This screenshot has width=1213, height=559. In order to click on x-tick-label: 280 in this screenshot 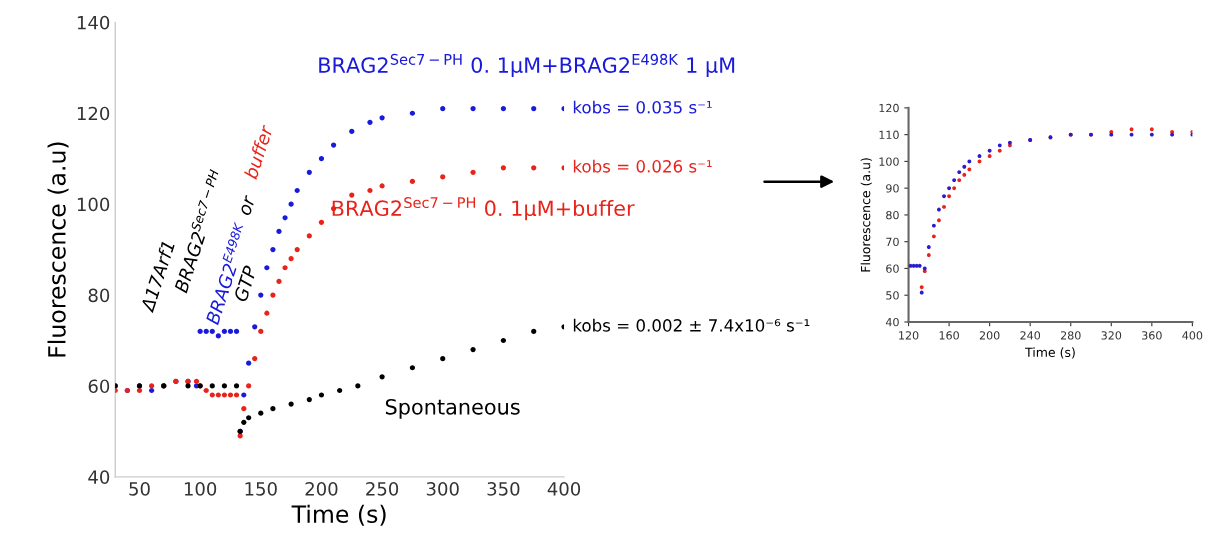, I will do `click(1070, 335)`.